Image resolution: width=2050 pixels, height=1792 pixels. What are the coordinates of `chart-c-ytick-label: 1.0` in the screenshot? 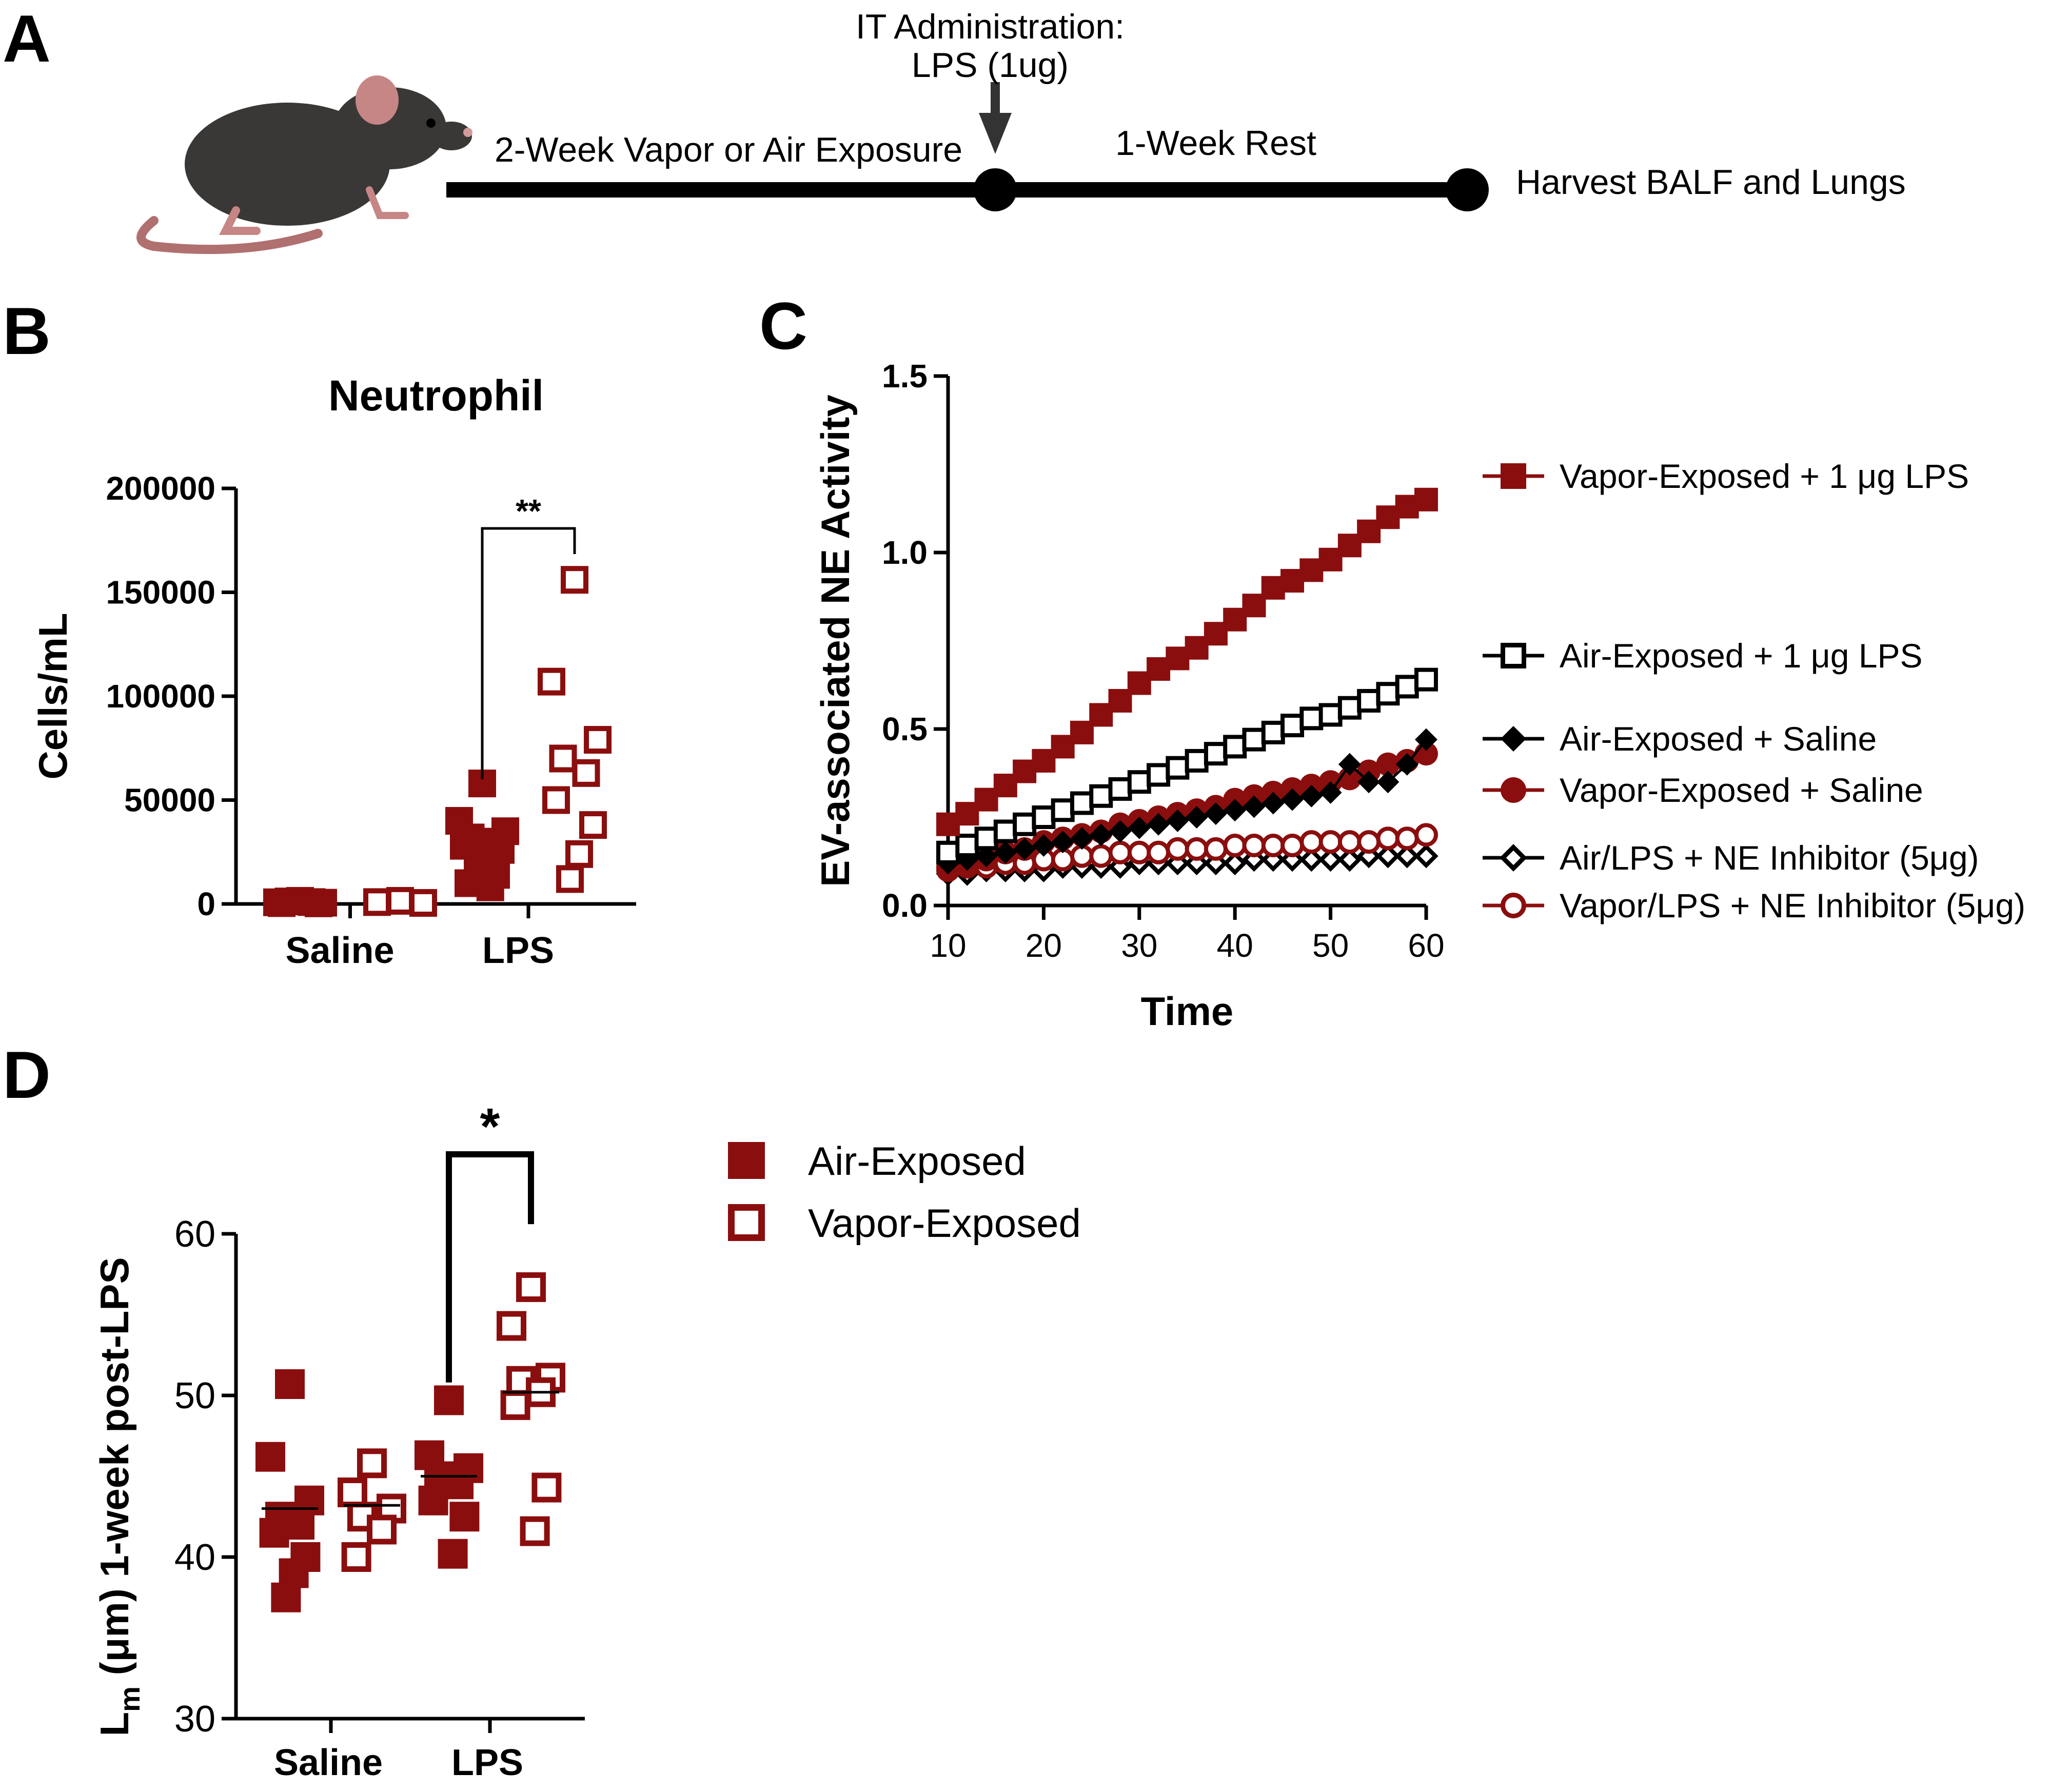 It's located at (905, 552).